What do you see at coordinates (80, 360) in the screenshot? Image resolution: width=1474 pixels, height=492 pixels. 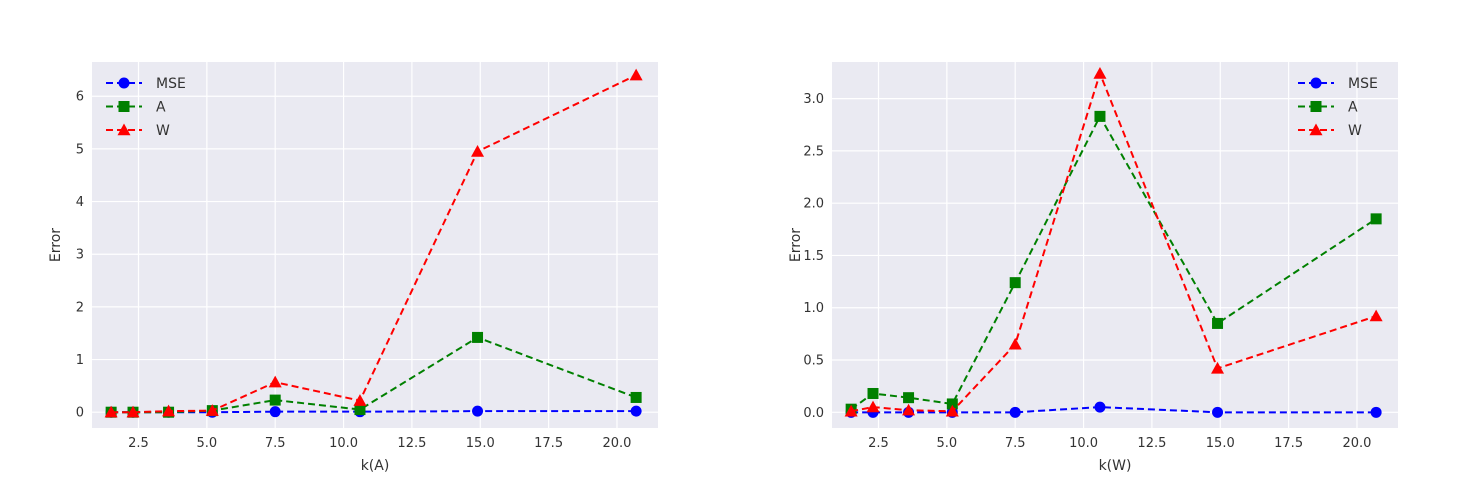 I see `y-tick-label: 1` at bounding box center [80, 360].